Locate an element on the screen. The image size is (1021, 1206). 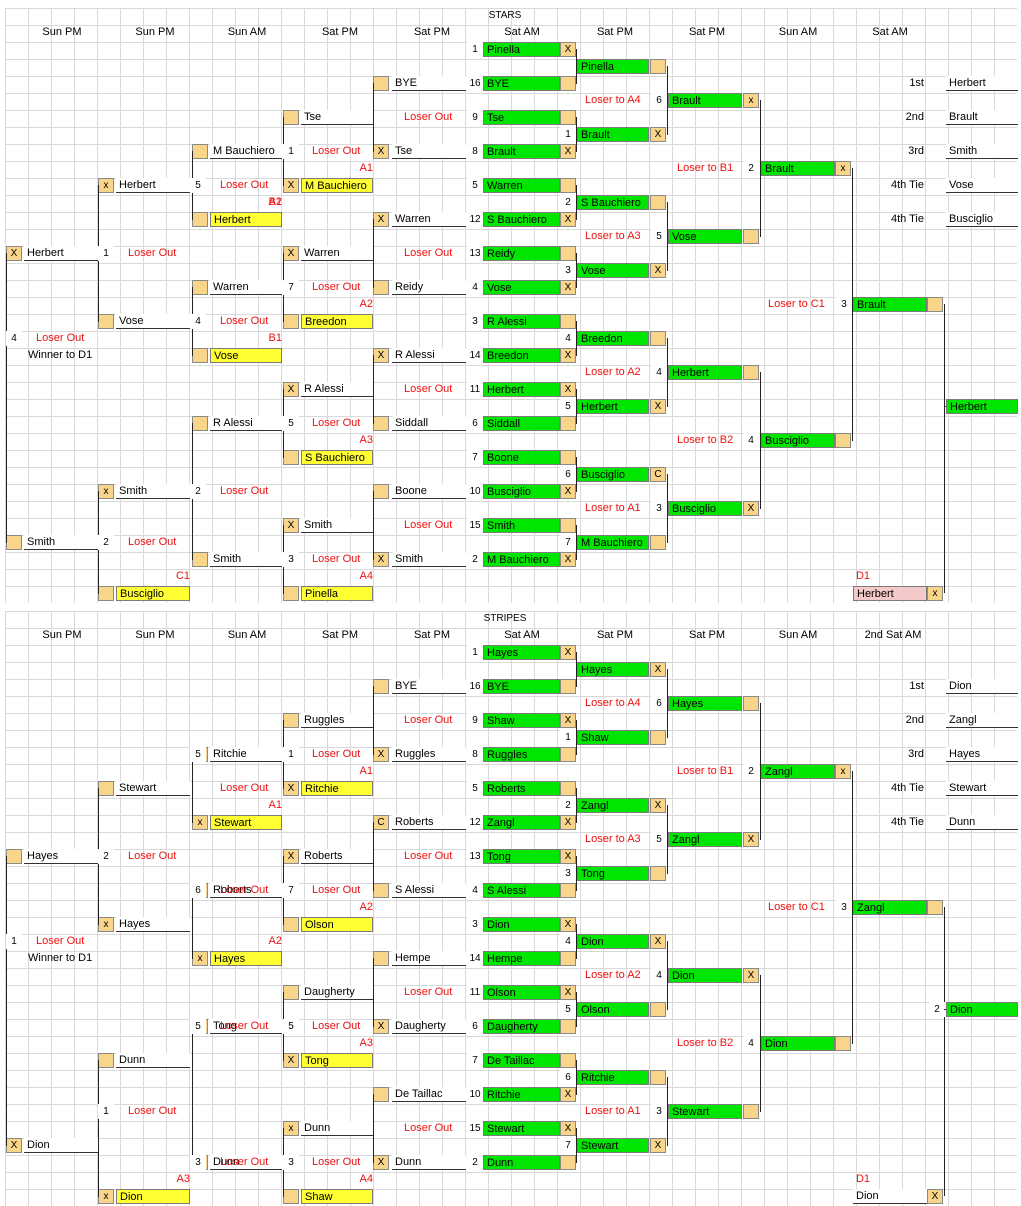
seed-player: BYE is located at coordinates (521, 83).